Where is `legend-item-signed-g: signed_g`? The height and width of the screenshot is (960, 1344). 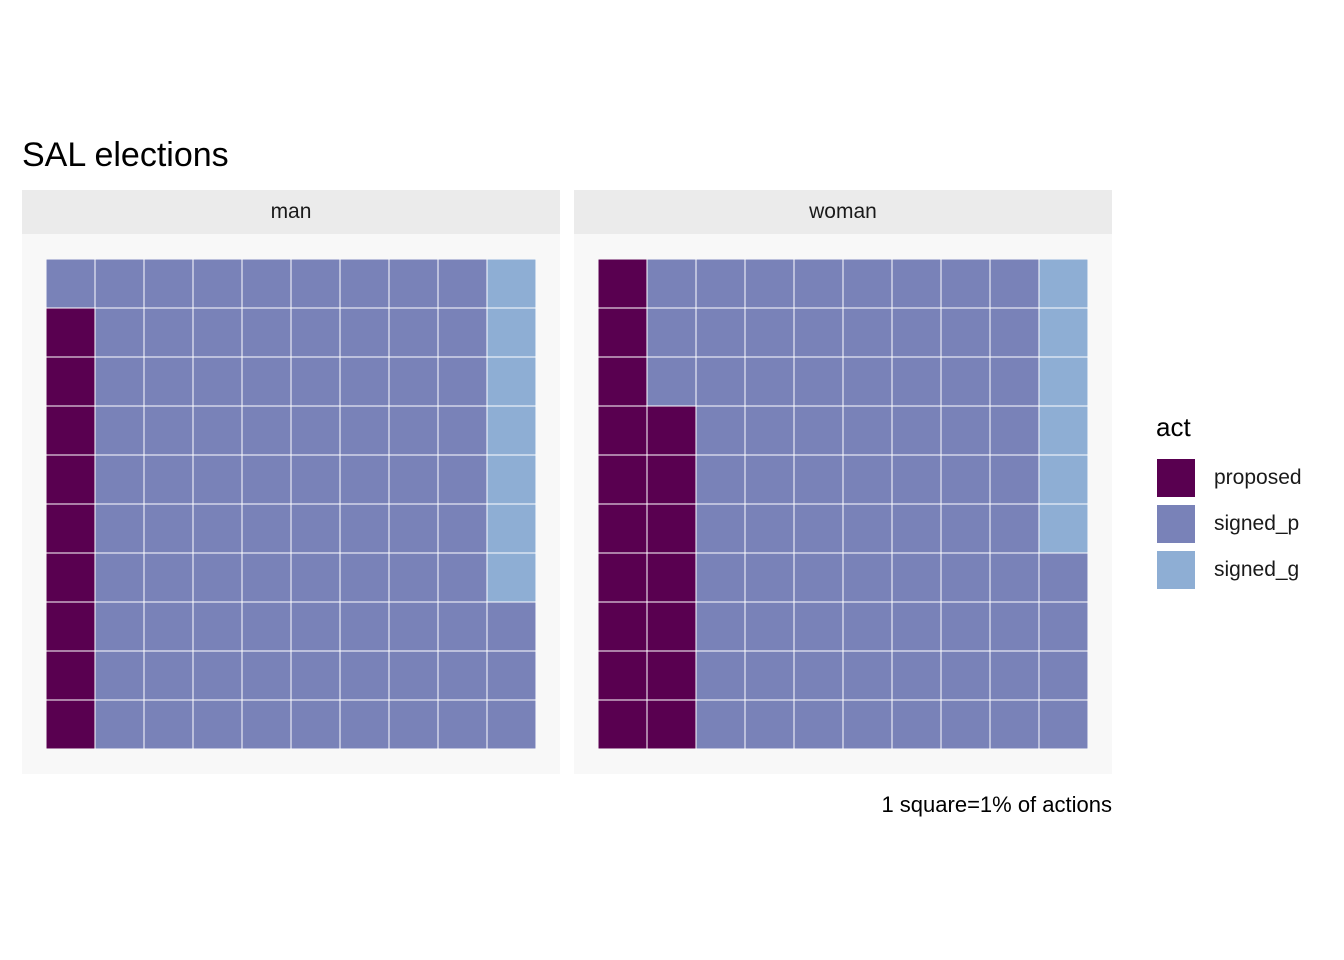 legend-item-signed-g: signed_g is located at coordinates (1229, 570).